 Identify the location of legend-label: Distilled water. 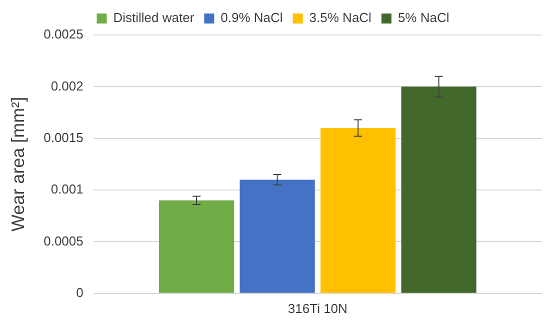
(154, 18).